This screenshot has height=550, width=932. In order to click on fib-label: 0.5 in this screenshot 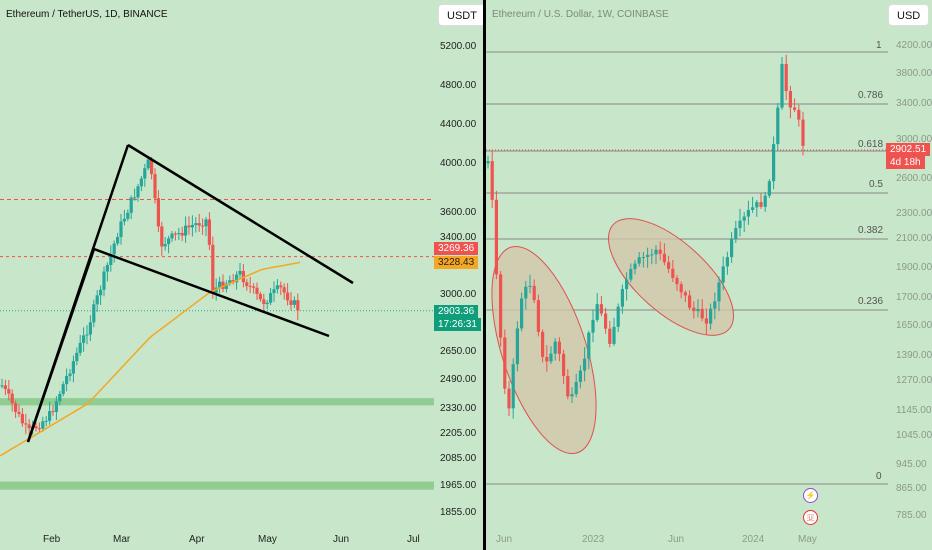, I will do `click(876, 184)`.